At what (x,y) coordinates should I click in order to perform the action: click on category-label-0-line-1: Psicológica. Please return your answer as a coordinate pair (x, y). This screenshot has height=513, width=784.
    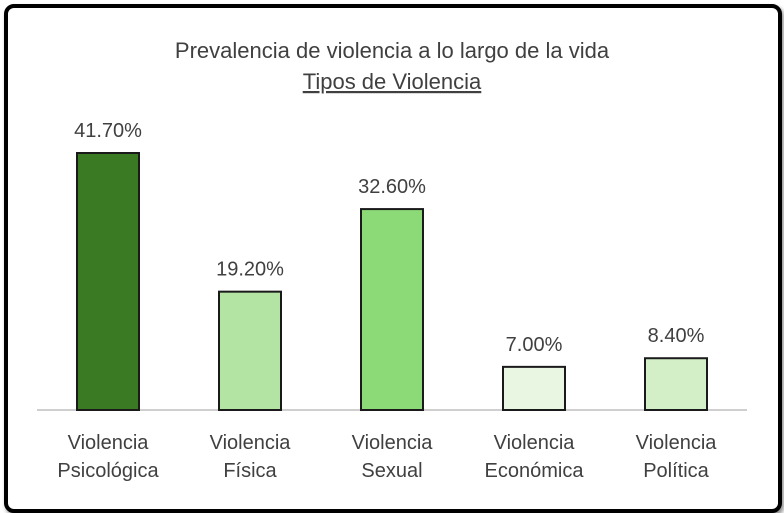
    Looking at the image, I should click on (108, 471).